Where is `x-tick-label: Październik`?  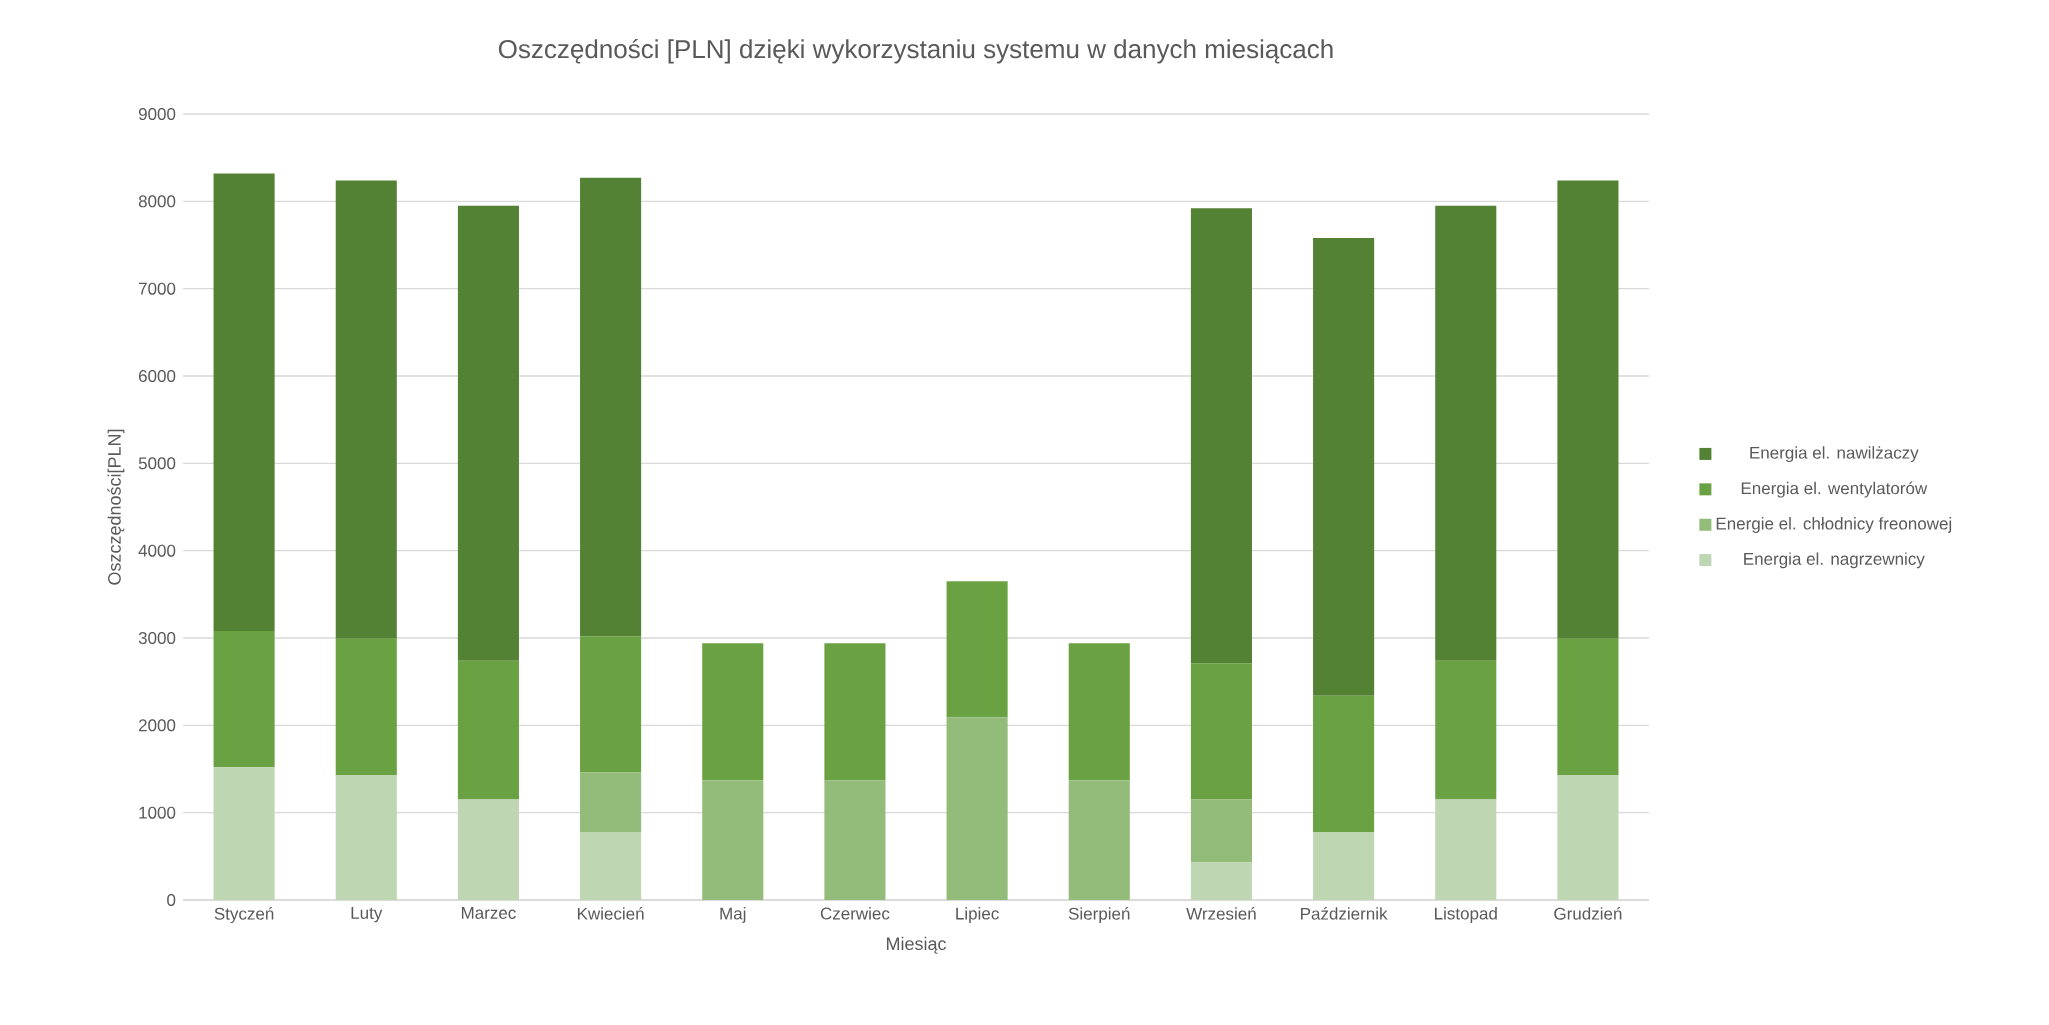
x-tick-label: Październik is located at coordinates (1344, 913).